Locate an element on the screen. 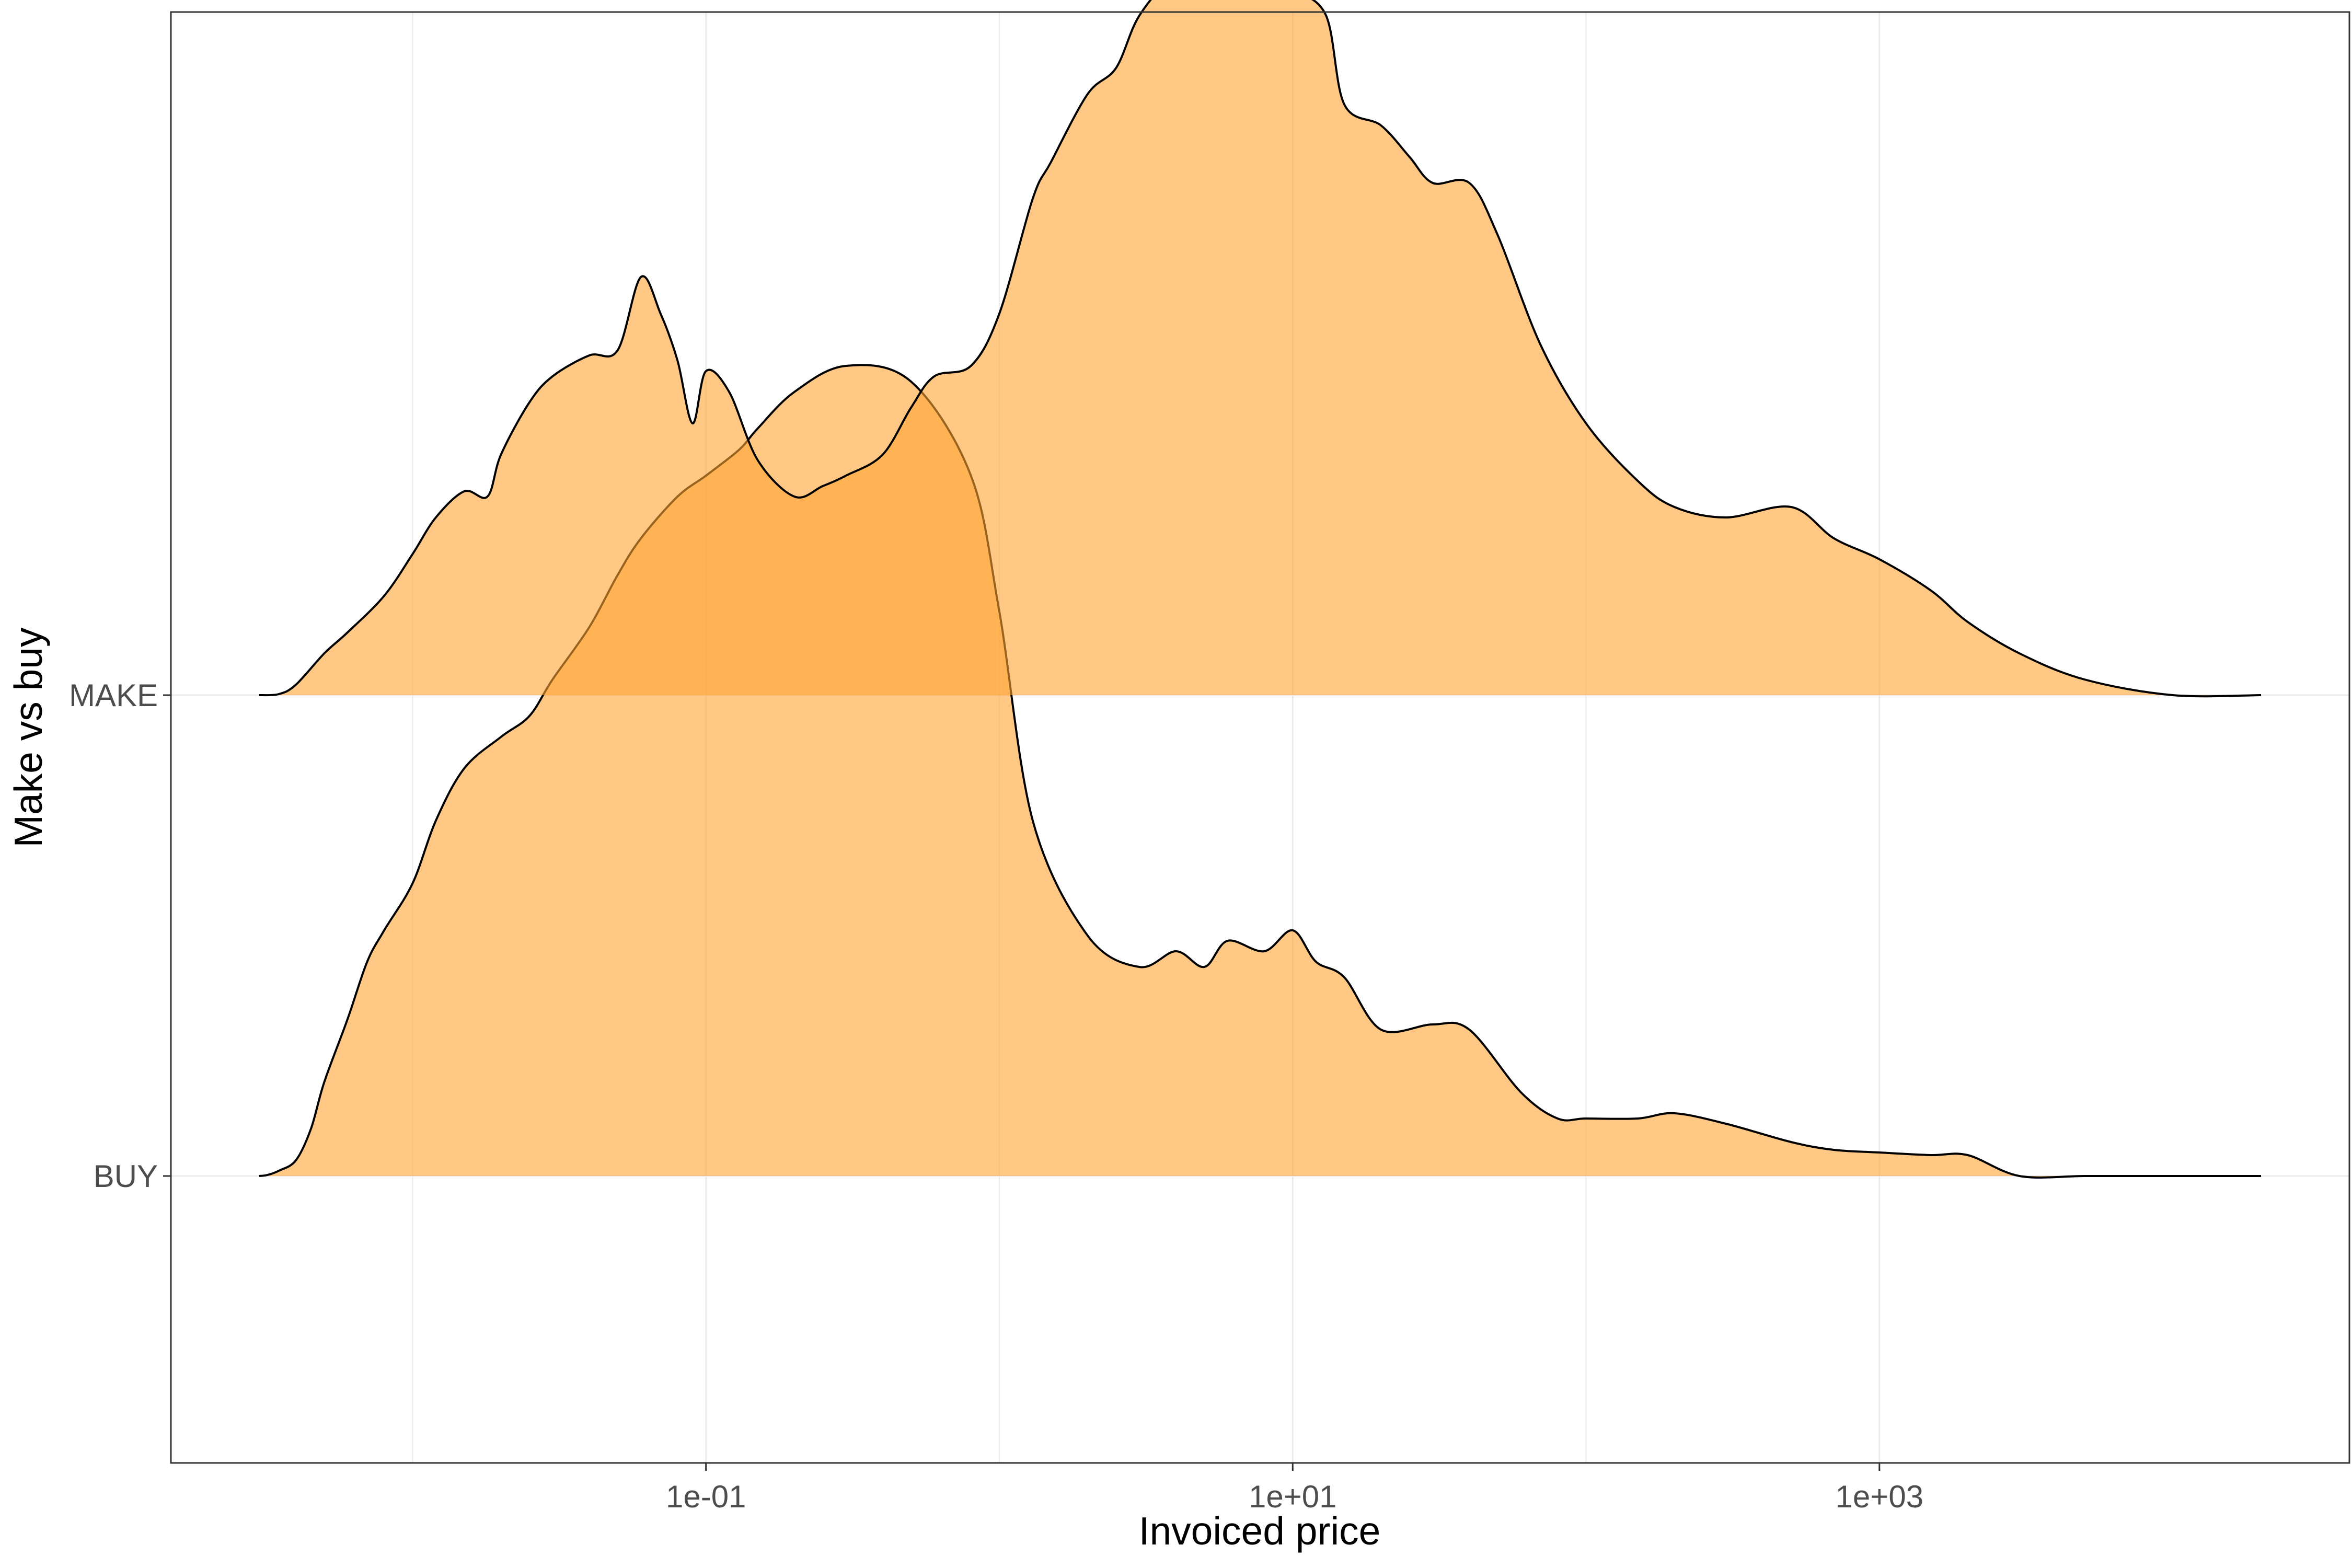  x-tick-label: 1e+03 is located at coordinates (1880, 1496).